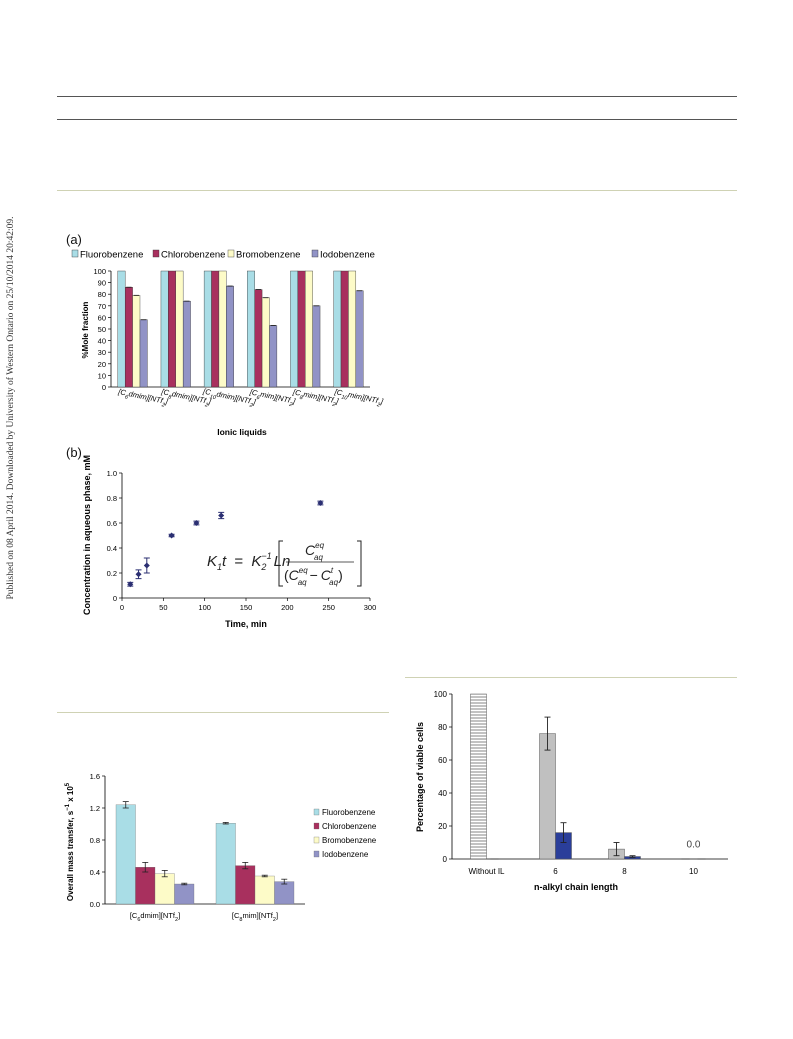 The width and height of the screenshot is (793, 1039). I want to click on figure-c-y-tick-label: 1.6, so click(95, 776).